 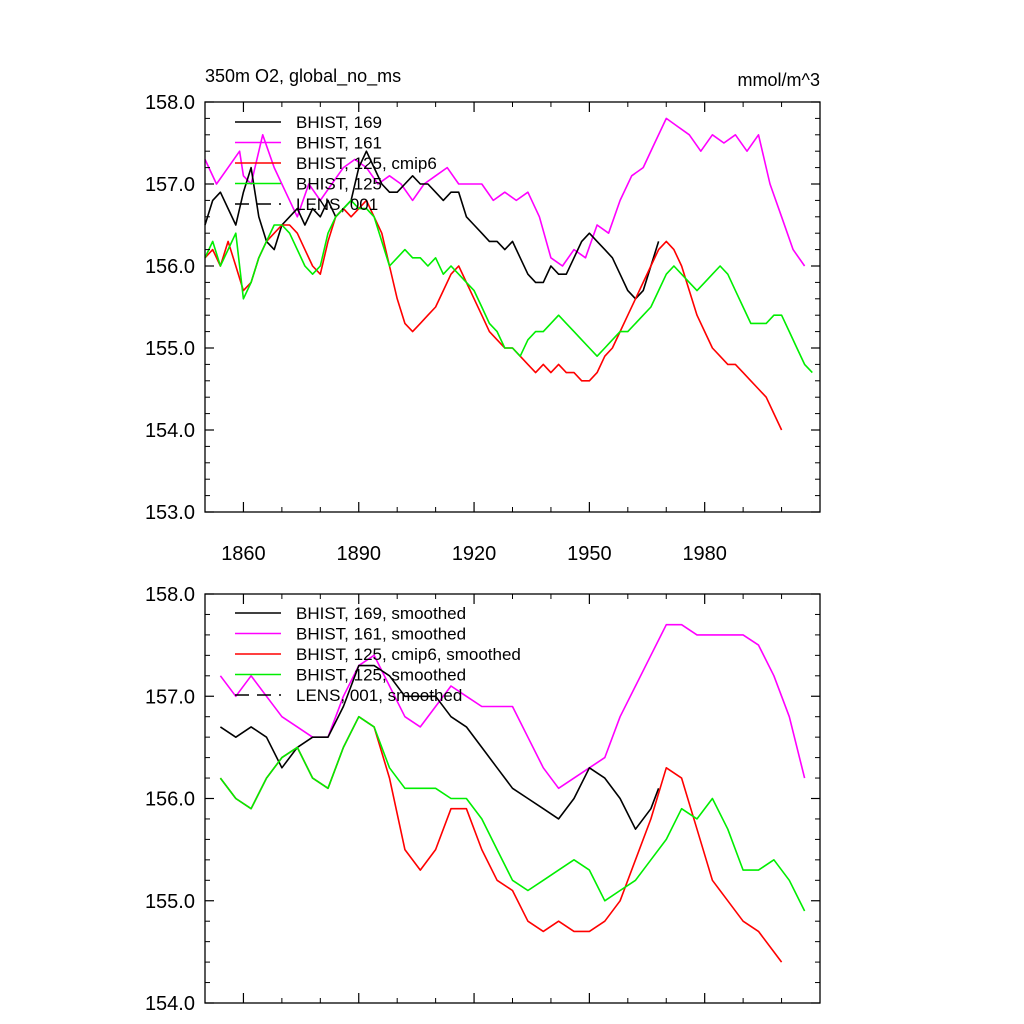 What do you see at coordinates (170, 800) in the screenshot?
I see `bottom-y-tick-label: 156.0` at bounding box center [170, 800].